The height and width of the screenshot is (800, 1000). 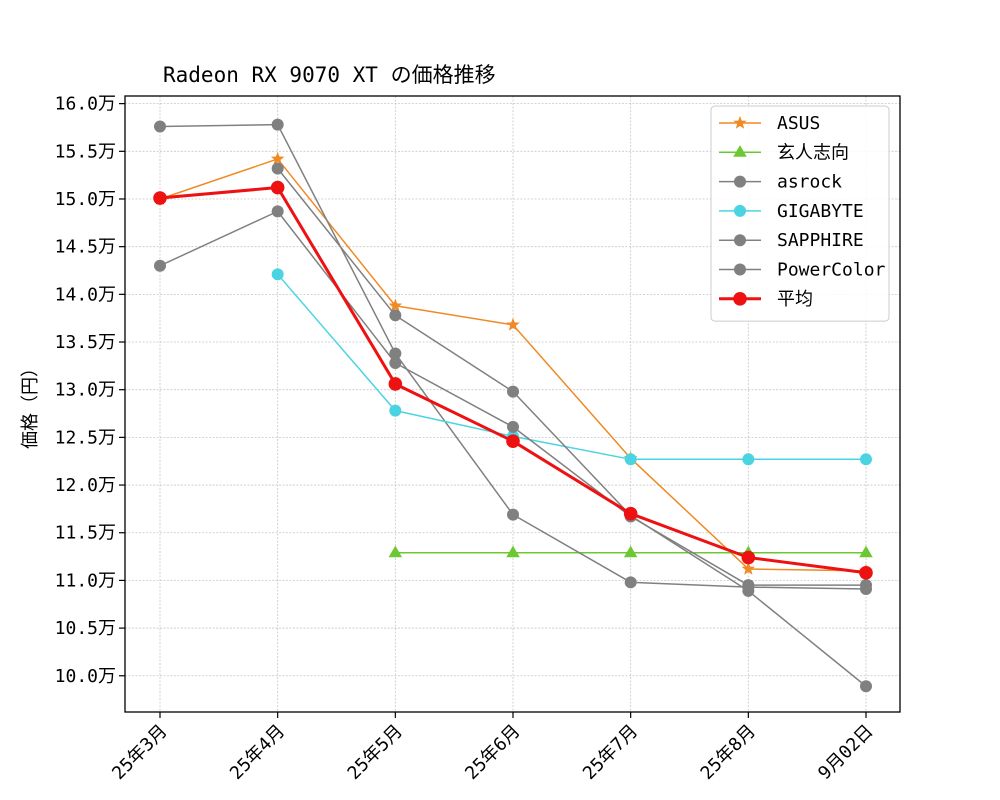 I want to click on legend-label-powercolor: PowerColor, so click(x=831, y=270).